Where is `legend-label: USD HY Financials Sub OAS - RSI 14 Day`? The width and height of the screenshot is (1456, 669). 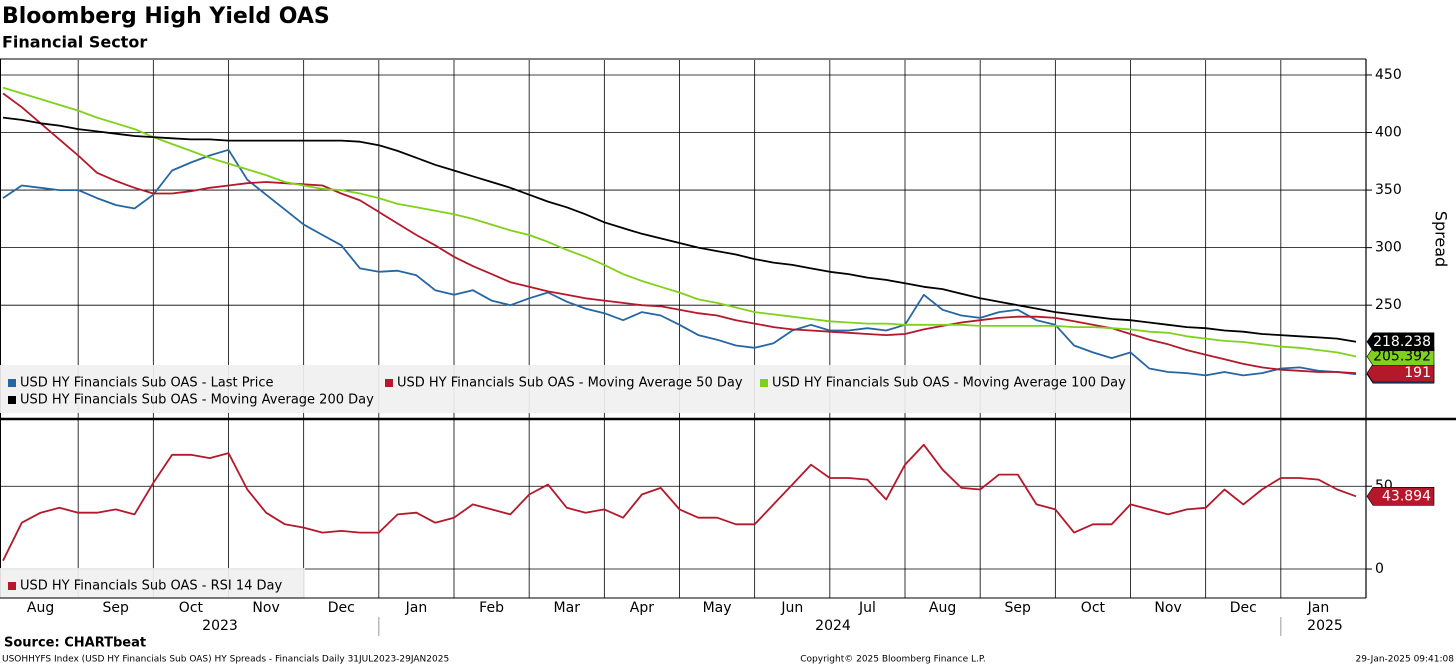
legend-label: USD HY Financials Sub OAS - RSI 14 Day is located at coordinates (151, 586).